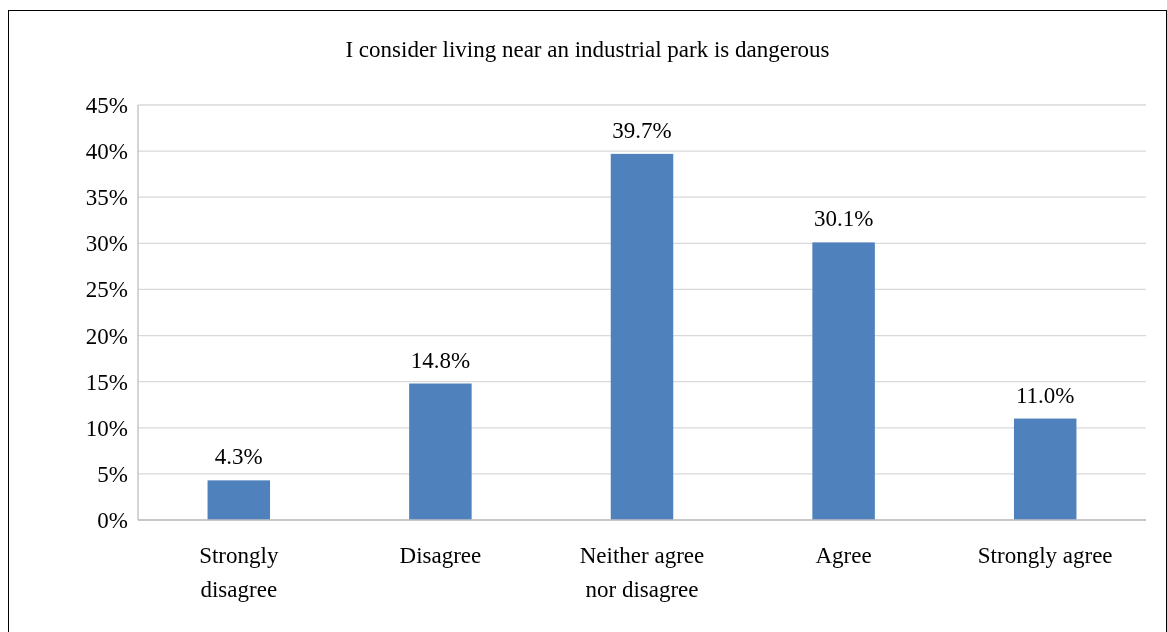 This screenshot has width=1167, height=632. What do you see at coordinates (106, 336) in the screenshot?
I see `y-tick-label: 20%` at bounding box center [106, 336].